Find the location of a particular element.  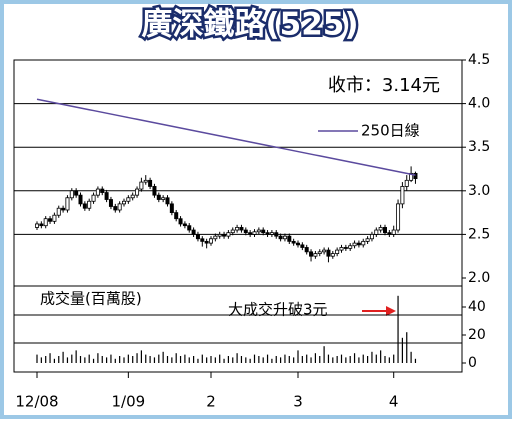

chart-title: 廣深鐵路(525) is located at coordinates (249, 25).